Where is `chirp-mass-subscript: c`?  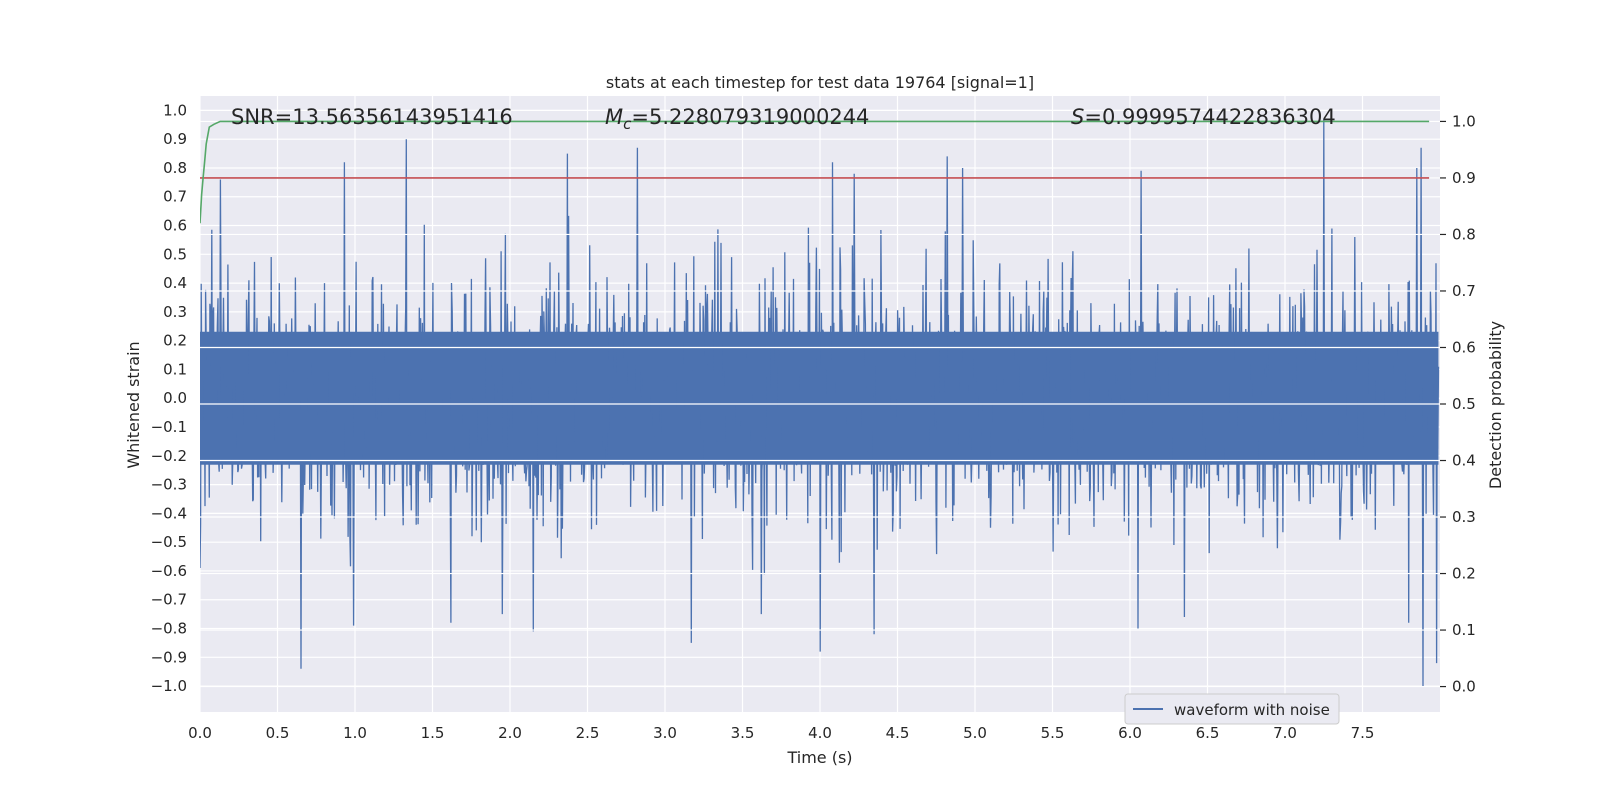
chirp-mass-subscript: c is located at coordinates (627, 124).